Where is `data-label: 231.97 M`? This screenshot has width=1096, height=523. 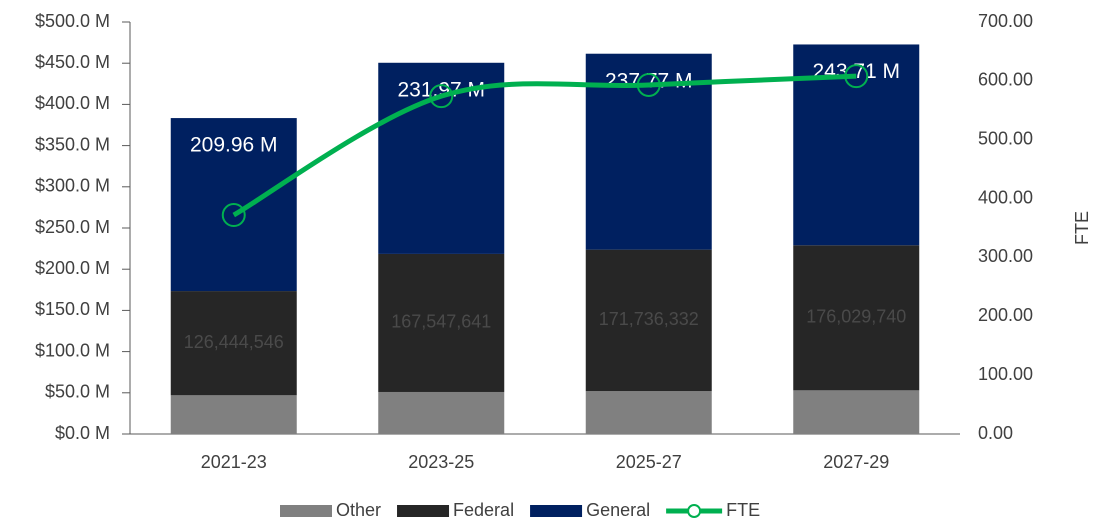
data-label: 231.97 M is located at coordinates (441, 89).